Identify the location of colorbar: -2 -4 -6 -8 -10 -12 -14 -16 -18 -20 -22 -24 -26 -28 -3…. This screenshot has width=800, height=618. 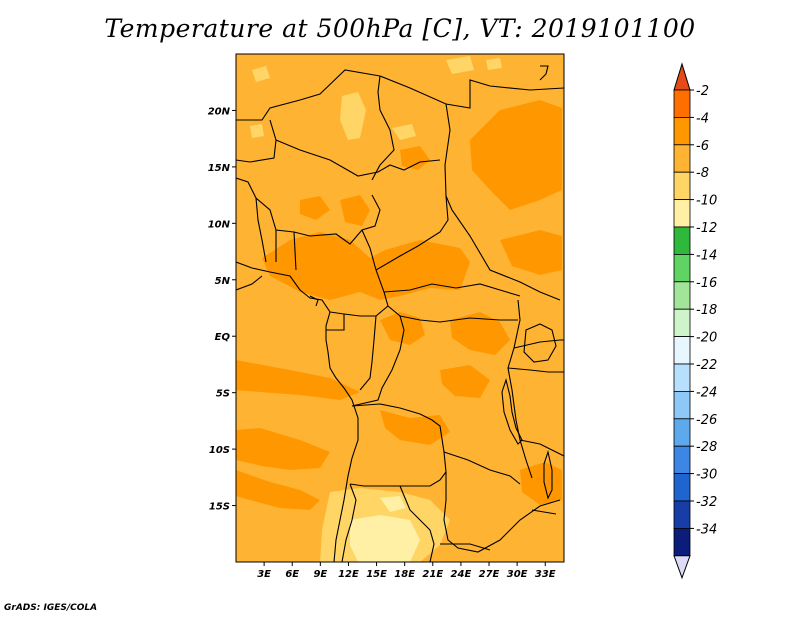
(695, 321).